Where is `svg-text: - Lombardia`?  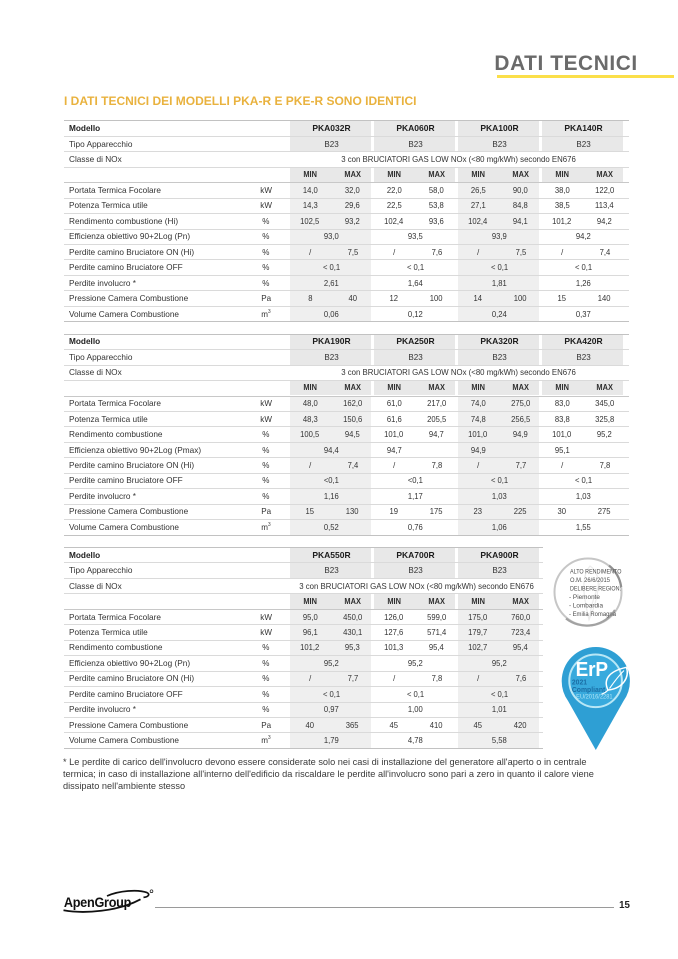
svg-text: - Lombardia is located at coordinates (586, 606).